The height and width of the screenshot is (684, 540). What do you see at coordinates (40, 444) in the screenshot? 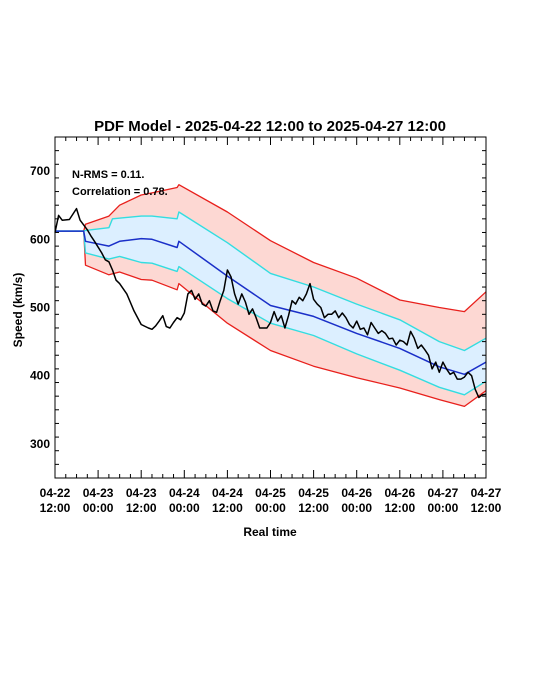
I see `y-tick-label: 300` at bounding box center [40, 444].